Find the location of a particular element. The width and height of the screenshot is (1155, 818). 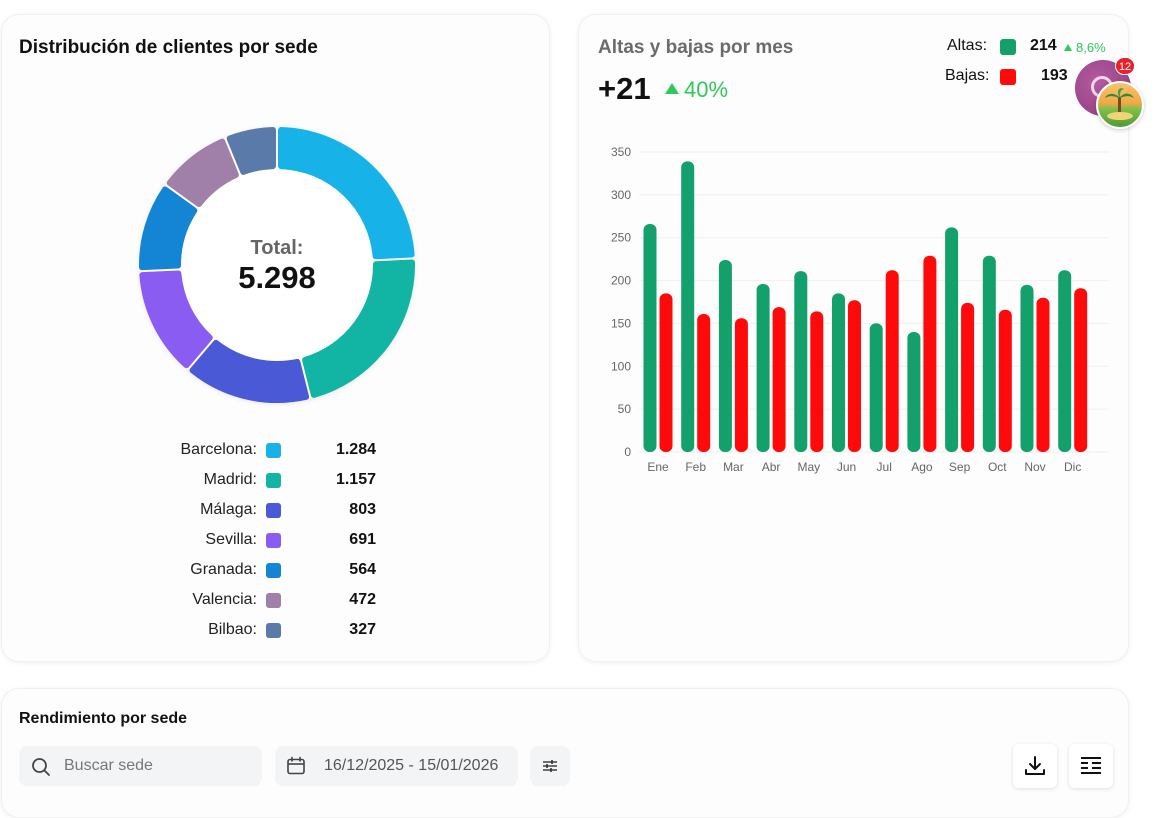

donut-chart: Total: 5.298 is located at coordinates (277, 265).